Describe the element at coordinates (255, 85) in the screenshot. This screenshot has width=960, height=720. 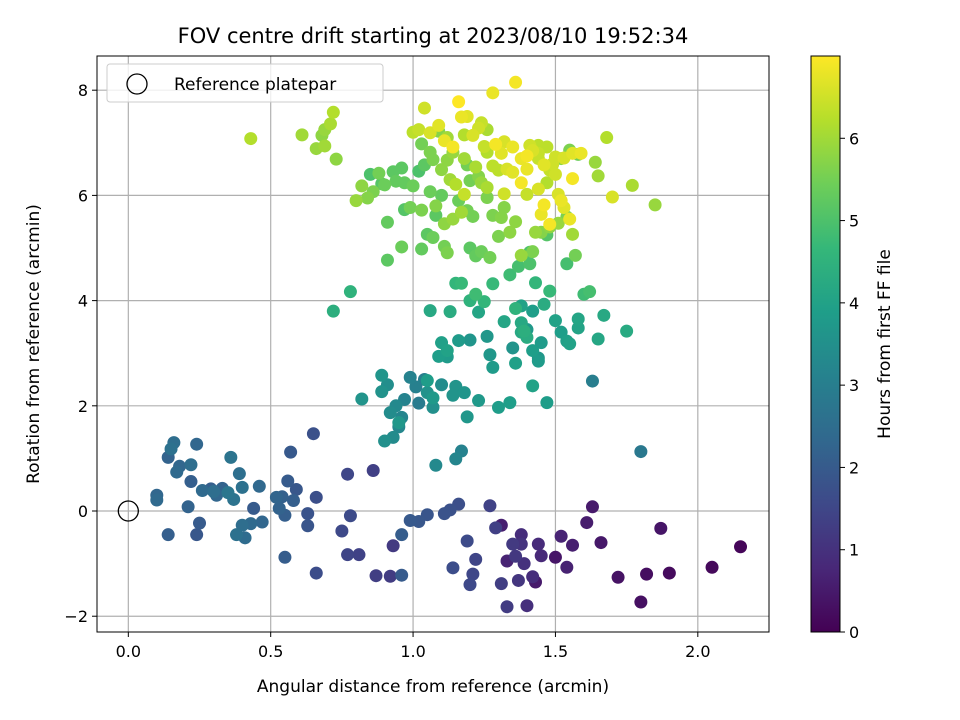
I see `legend-entry-label: Reference platepar` at that location.